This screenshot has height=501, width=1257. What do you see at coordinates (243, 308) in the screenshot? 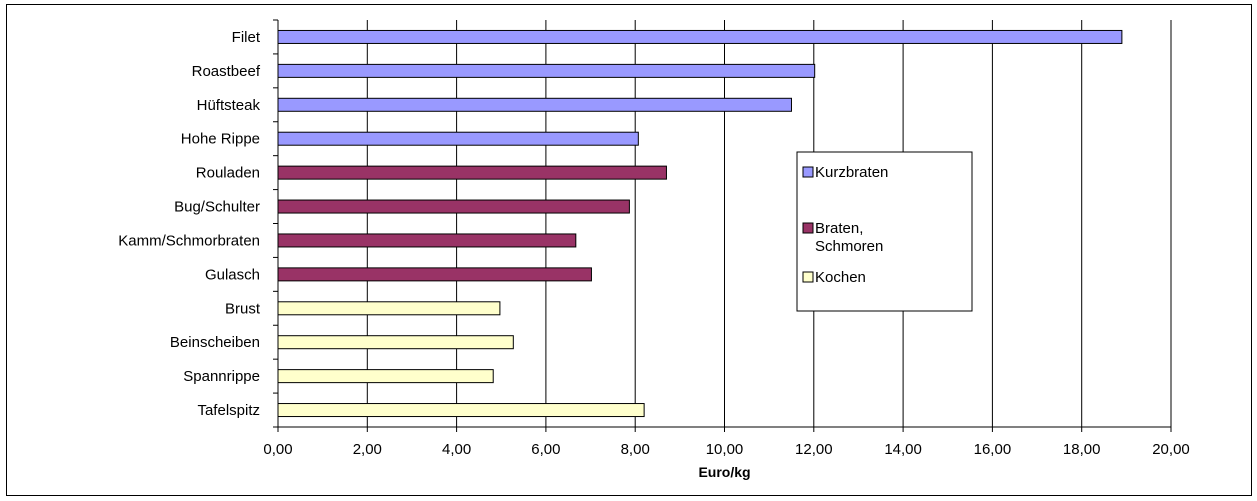
I see `category-label: Brust` at bounding box center [243, 308].